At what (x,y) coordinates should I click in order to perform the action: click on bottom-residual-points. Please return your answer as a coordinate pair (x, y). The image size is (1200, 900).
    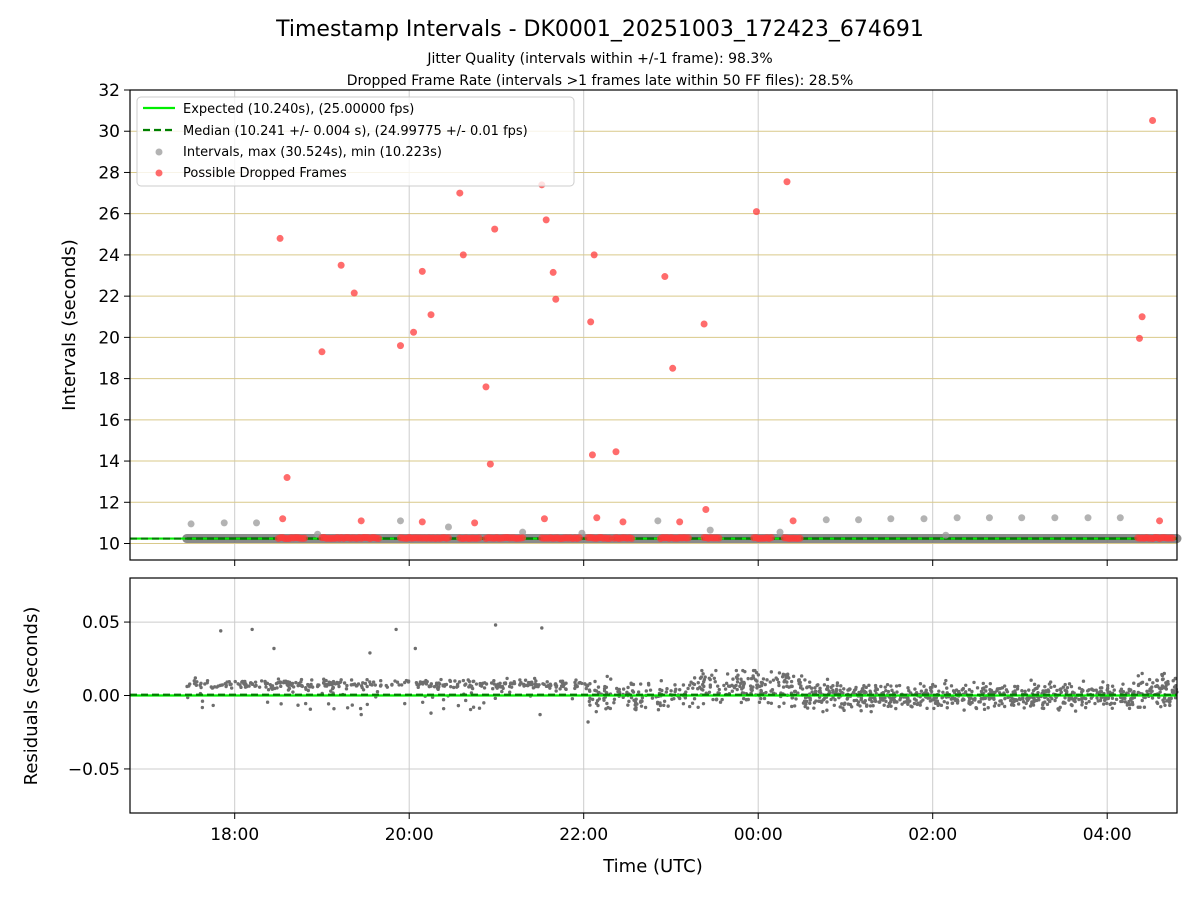
    Looking at the image, I should click on (682, 673).